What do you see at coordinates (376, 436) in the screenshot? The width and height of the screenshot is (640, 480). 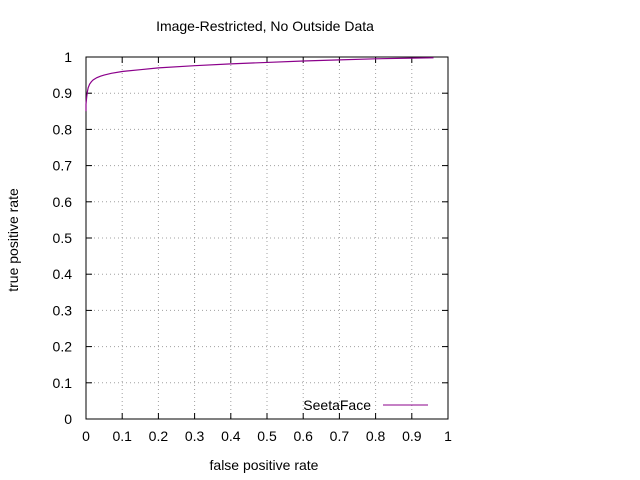 I see `x-tick-label: 0.8` at bounding box center [376, 436].